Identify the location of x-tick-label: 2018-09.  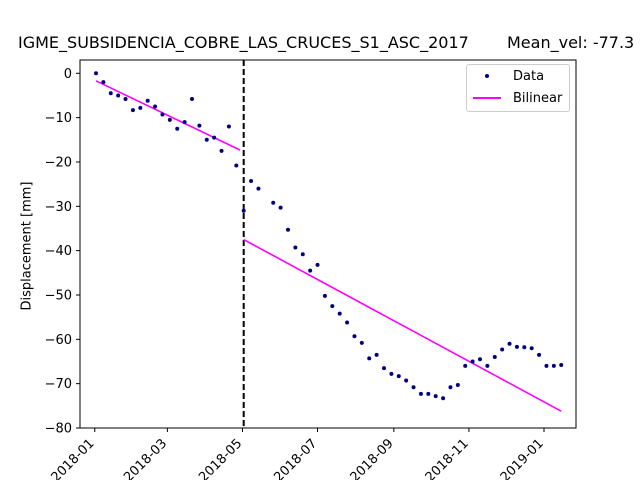
(372, 458).